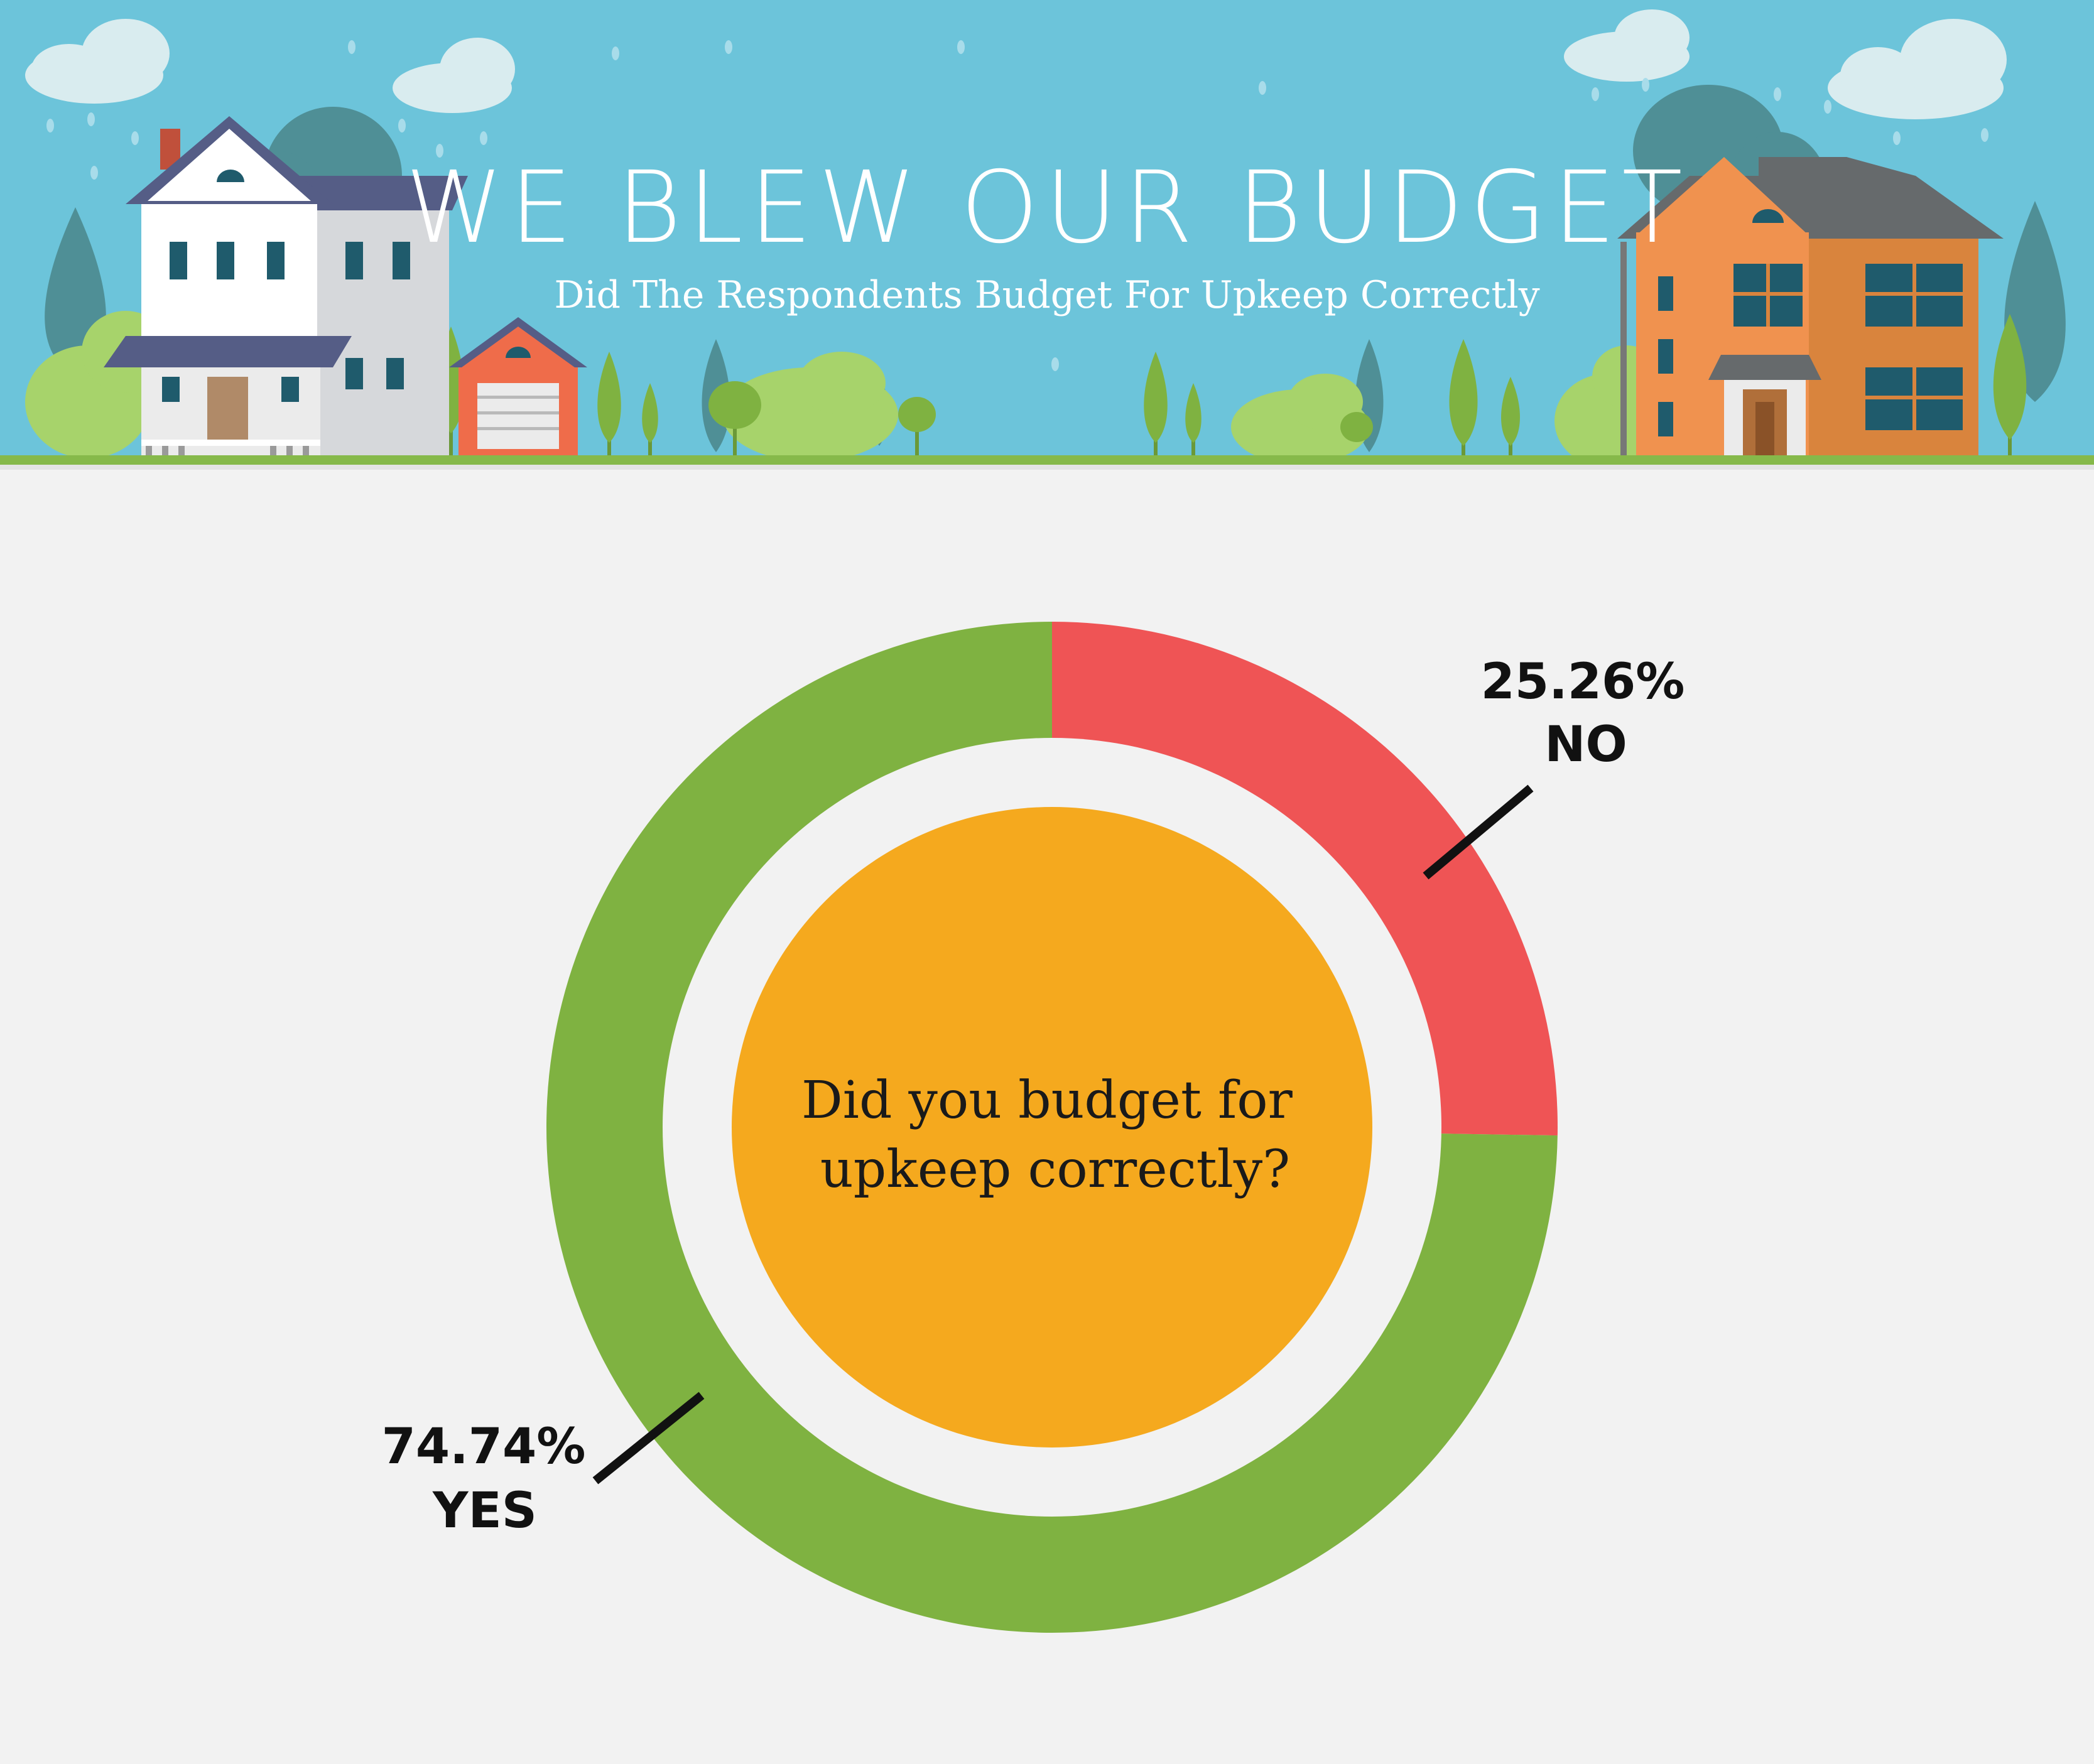 The width and height of the screenshot is (2094, 1764). What do you see at coordinates (1810, 311) in the screenshot?
I see `brick-house-illustration` at bounding box center [1810, 311].